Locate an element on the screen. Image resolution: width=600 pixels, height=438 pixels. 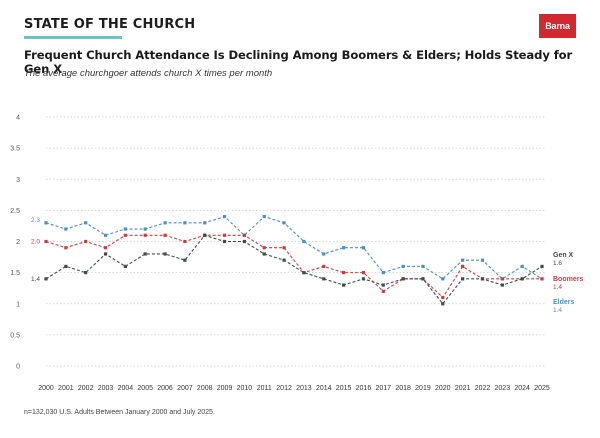
series-name-label: Elders is located at coordinates (564, 302).